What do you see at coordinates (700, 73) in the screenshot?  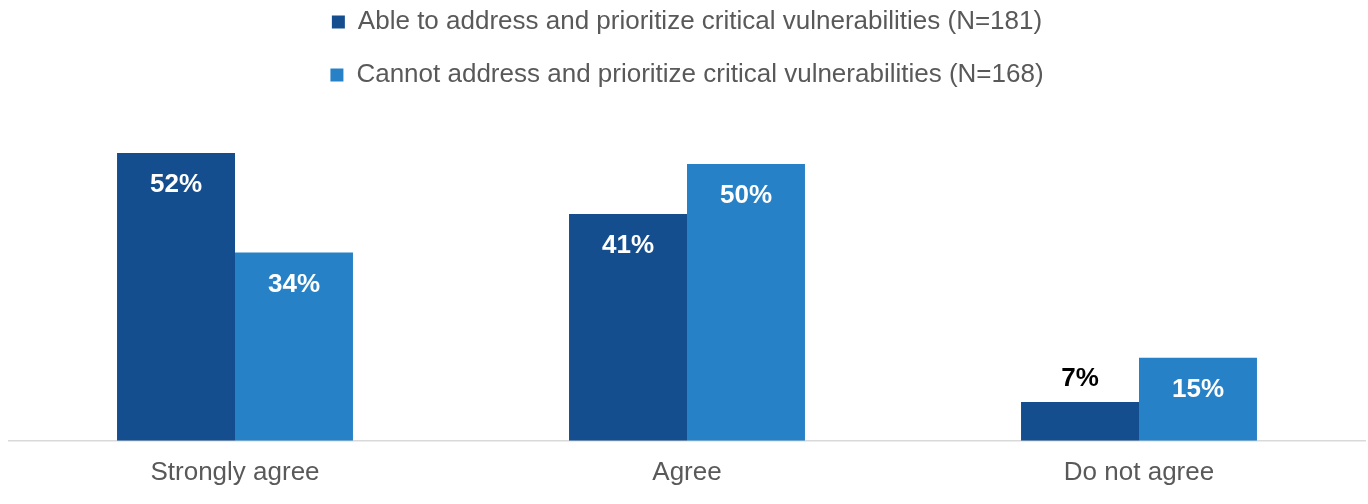 I see `legend-label: Cannot address and prioritize critical vulnerabilities (N=168)` at bounding box center [700, 73].